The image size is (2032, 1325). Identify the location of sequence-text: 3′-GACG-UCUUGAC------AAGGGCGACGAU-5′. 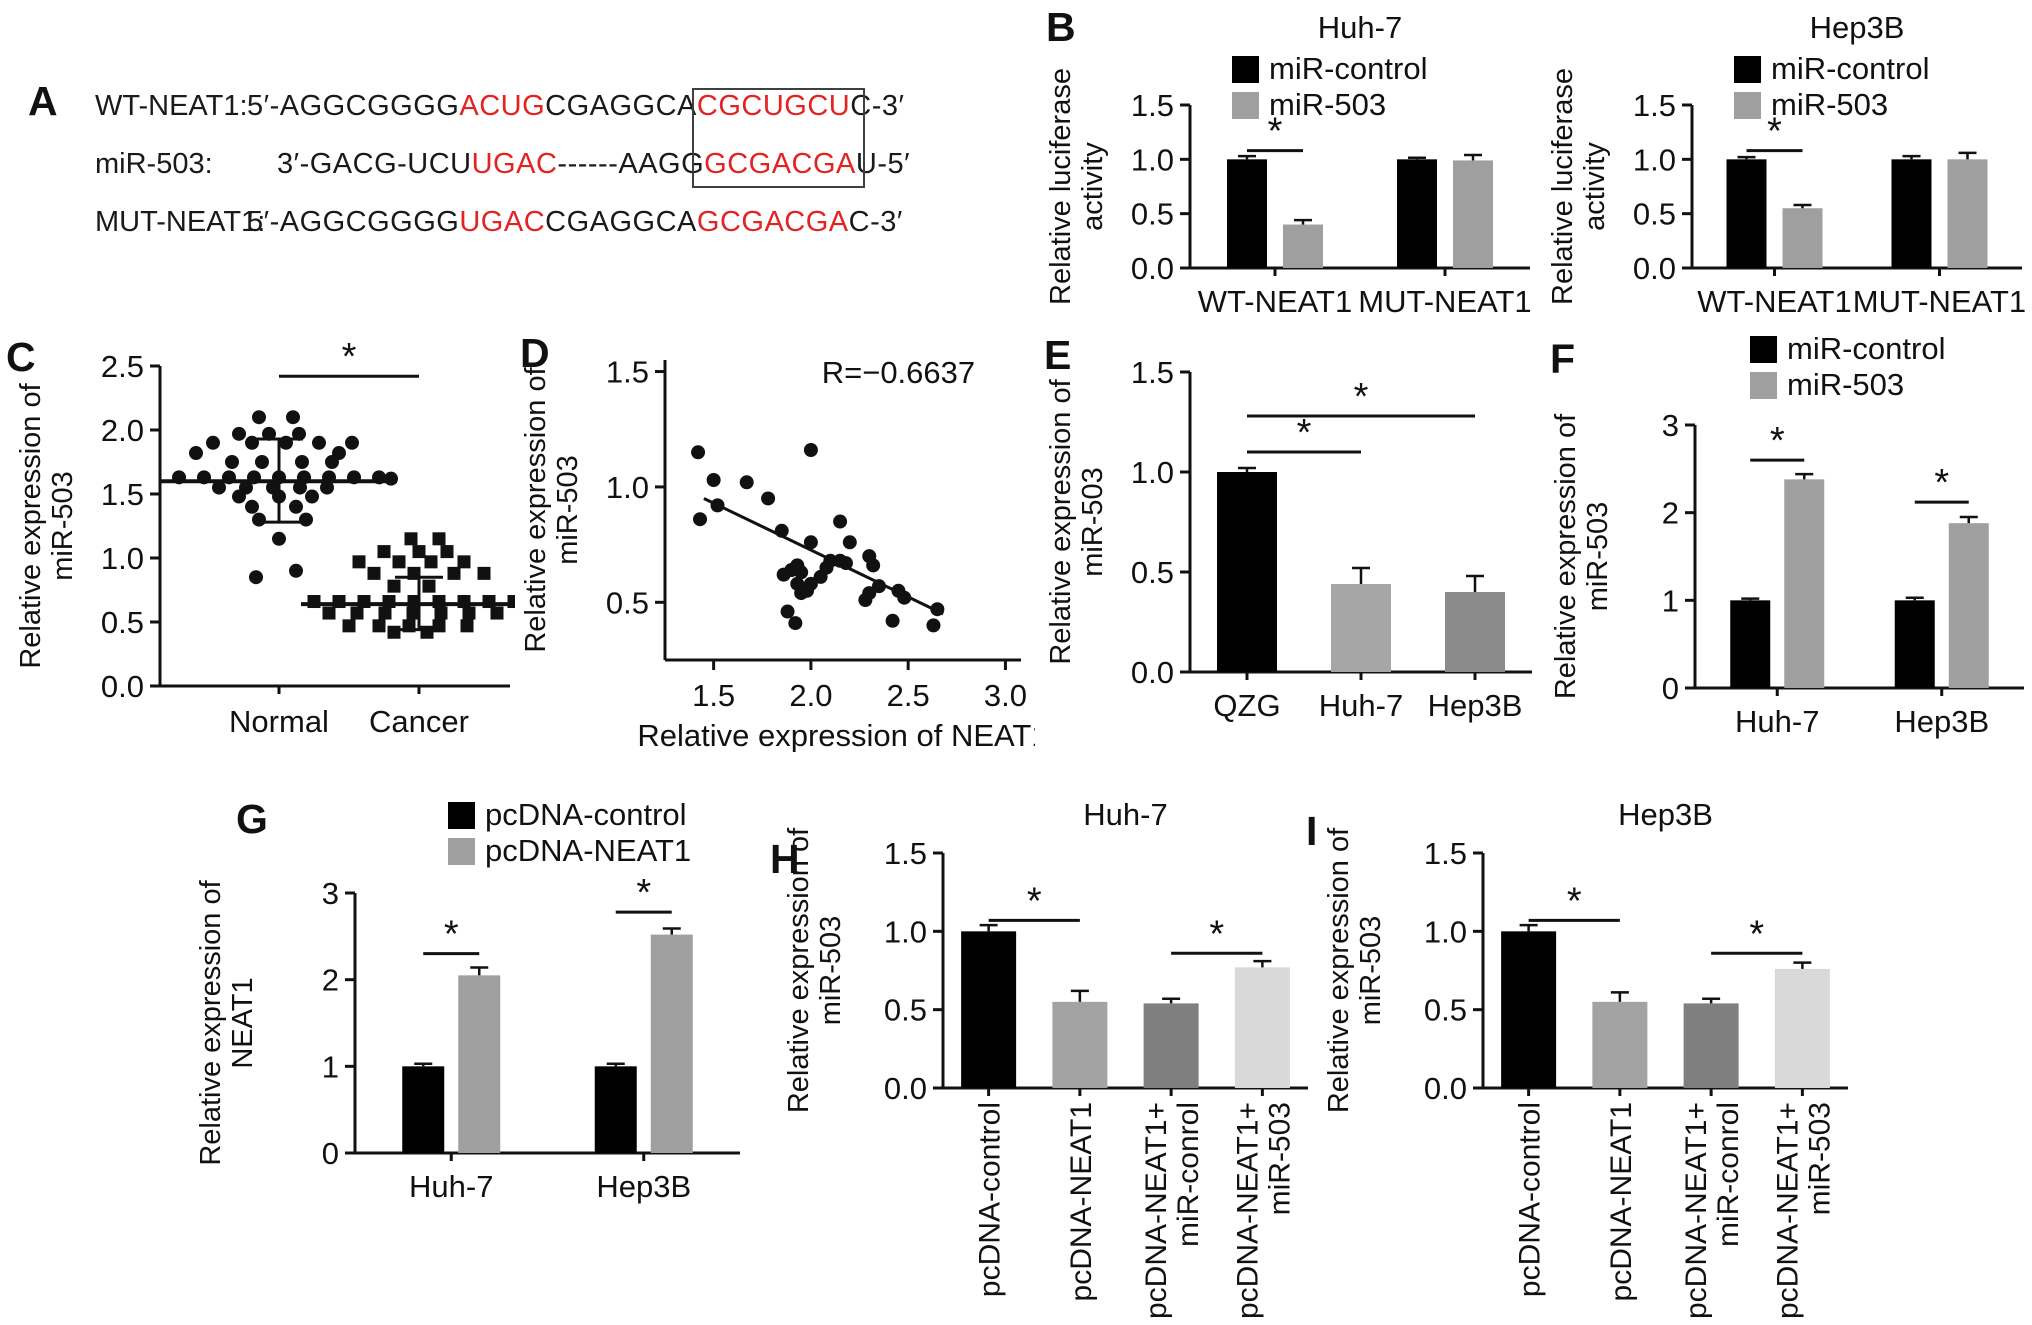
(593, 164).